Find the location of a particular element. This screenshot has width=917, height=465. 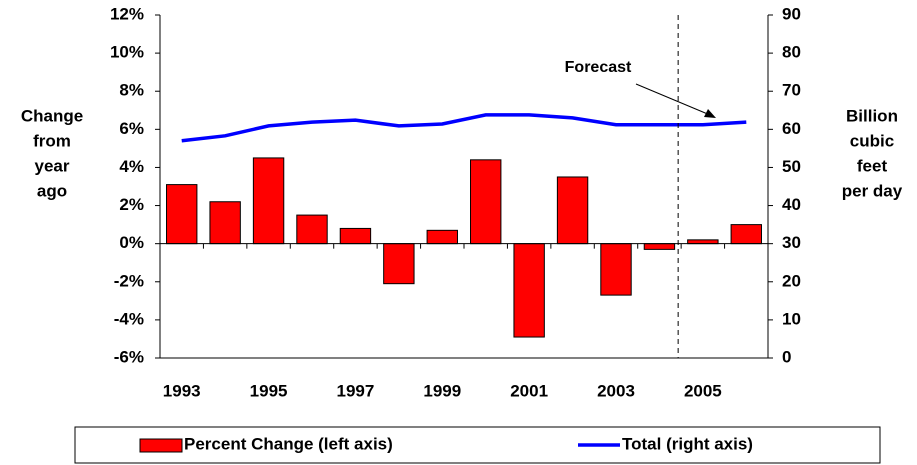

line is located at coordinates (464, 128).